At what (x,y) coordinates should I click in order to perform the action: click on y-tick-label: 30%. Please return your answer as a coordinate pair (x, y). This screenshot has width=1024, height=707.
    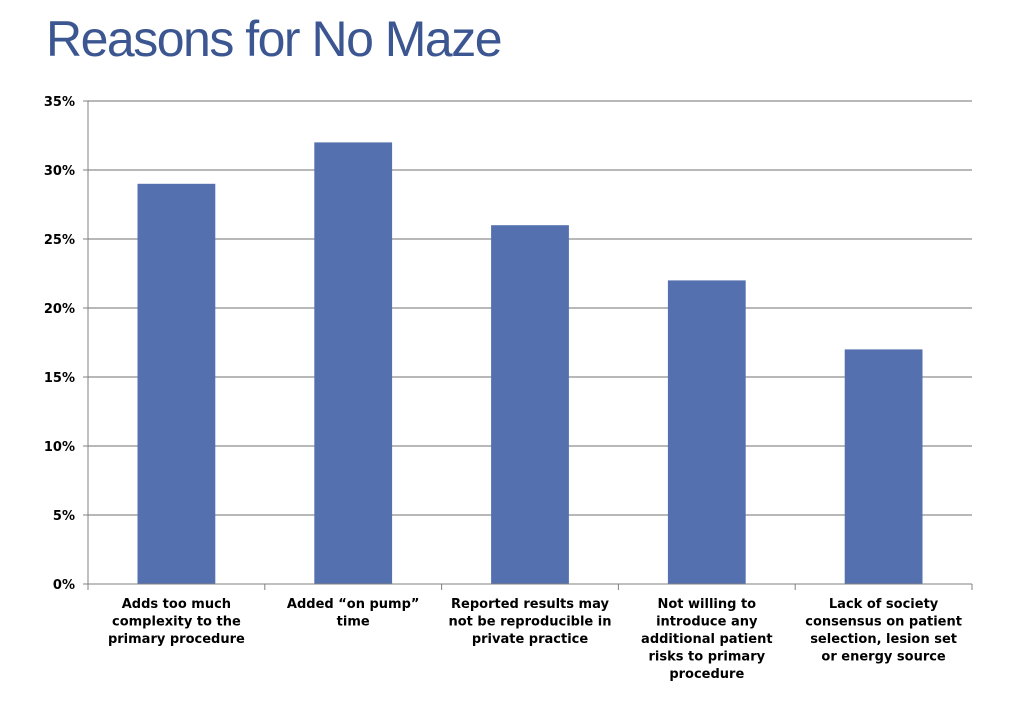
    Looking at the image, I should click on (59, 171).